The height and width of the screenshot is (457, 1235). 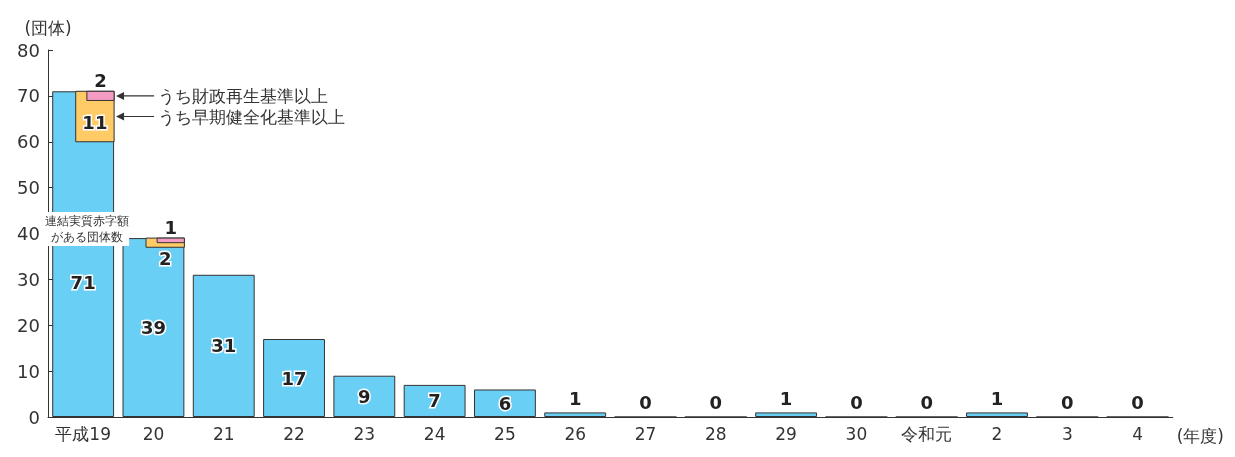 I want to click on x-tick-label: 25, so click(x=505, y=433).